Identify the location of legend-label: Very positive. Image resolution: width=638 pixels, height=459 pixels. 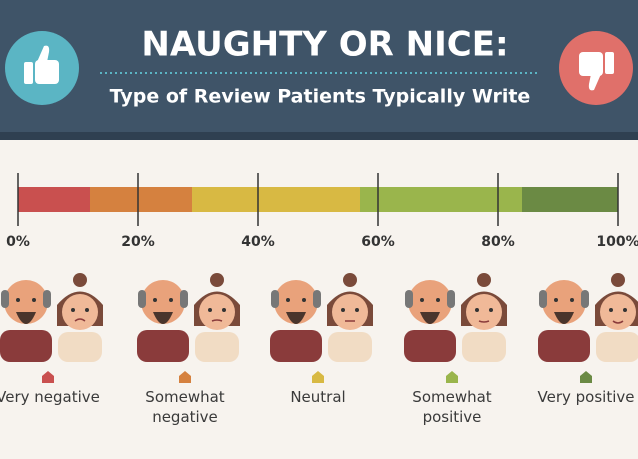
(586, 397).